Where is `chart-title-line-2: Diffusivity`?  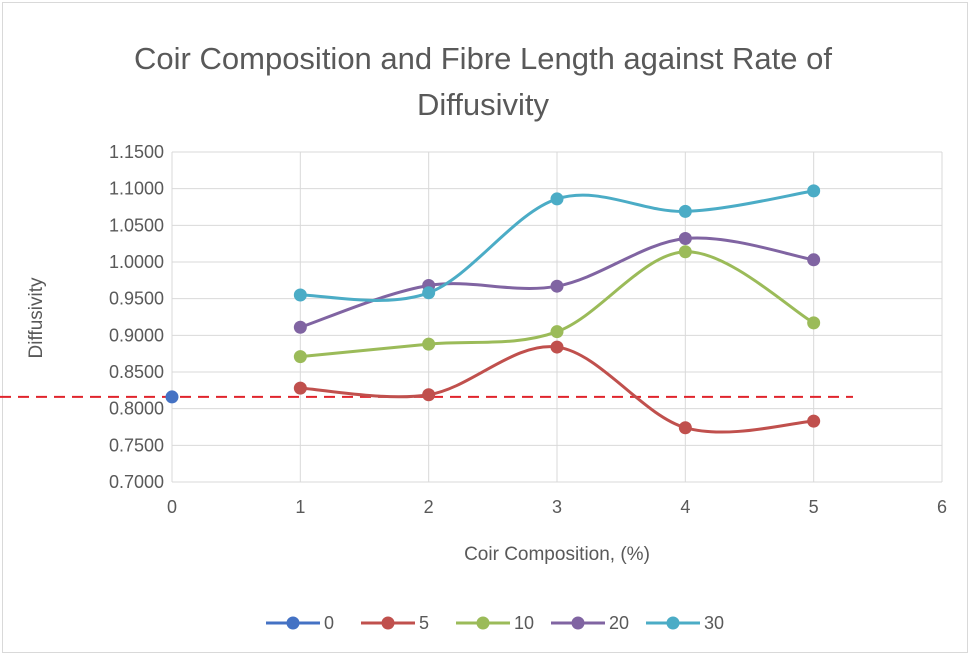 chart-title-line-2: Diffusivity is located at coordinates (483, 104).